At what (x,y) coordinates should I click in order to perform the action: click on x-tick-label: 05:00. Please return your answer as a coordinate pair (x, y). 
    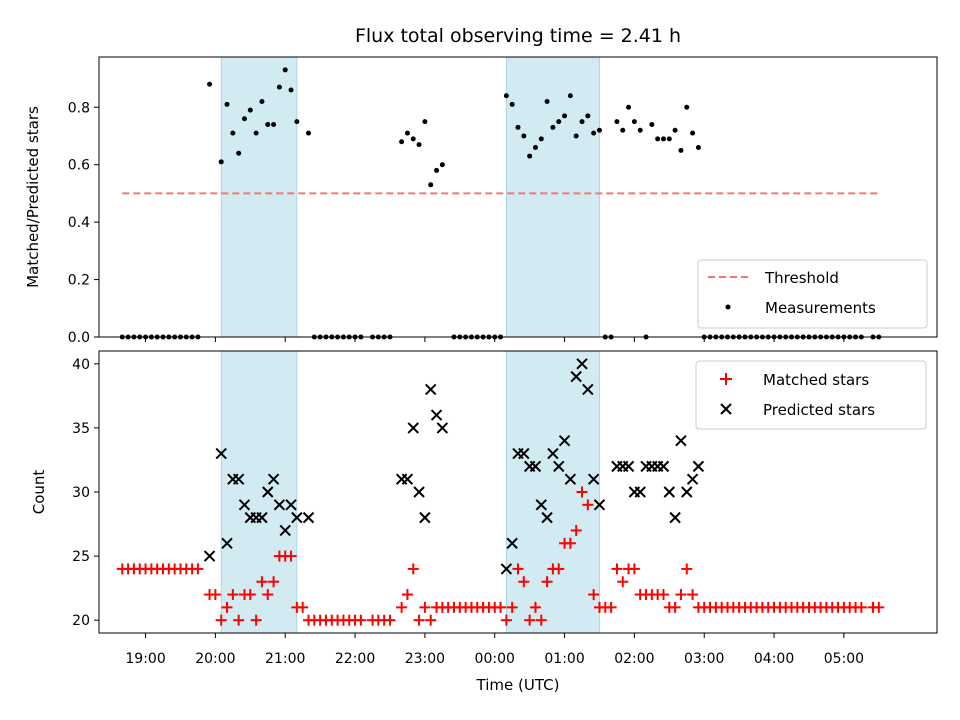
    Looking at the image, I should click on (844, 659).